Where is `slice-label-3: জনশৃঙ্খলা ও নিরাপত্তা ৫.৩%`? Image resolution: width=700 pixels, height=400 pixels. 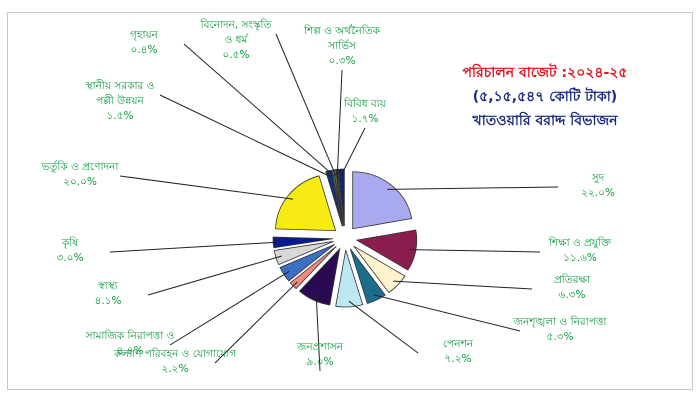
slice-label-3: জনশৃঙ্খলা ও নিরাপত্তা ৫.৩% is located at coordinates (560, 329).